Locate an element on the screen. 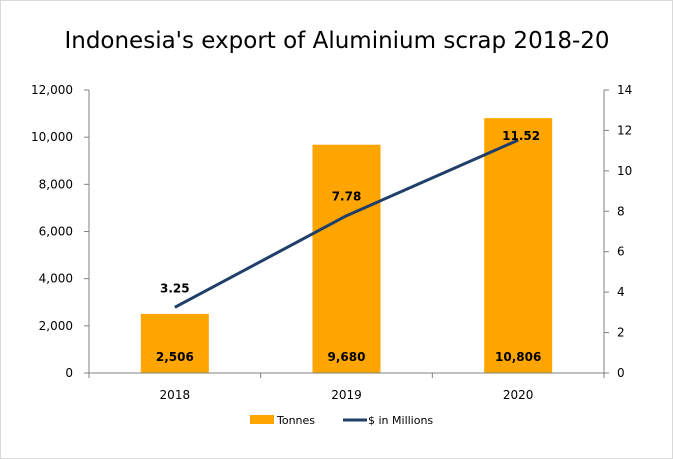  y-right-tick-label: 10 is located at coordinates (624, 171).